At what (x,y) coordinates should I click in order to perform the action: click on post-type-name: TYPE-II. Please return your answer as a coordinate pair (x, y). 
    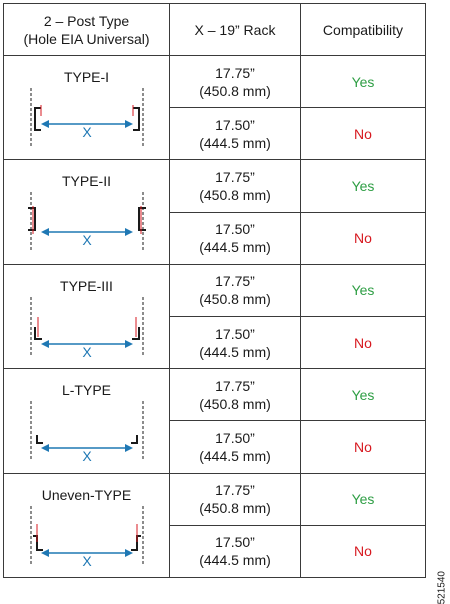
    Looking at the image, I should click on (86, 181).